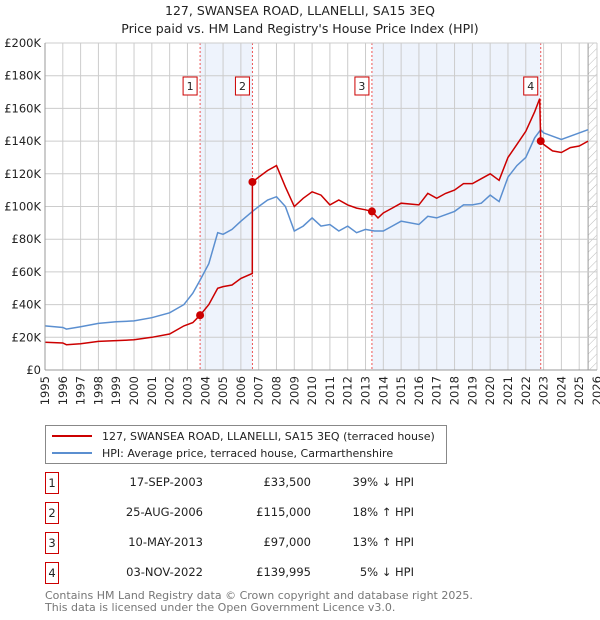  I want to click on transaction-row: 4 03-NOV-2022 £139,995 5% ↓ HPI, so click(295, 573).